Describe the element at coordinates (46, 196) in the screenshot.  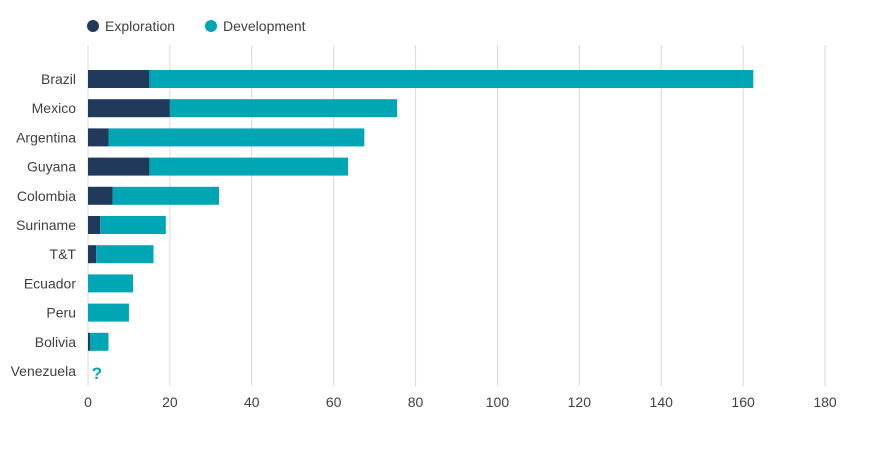
I see `category-label-colombia: Colombia` at that location.